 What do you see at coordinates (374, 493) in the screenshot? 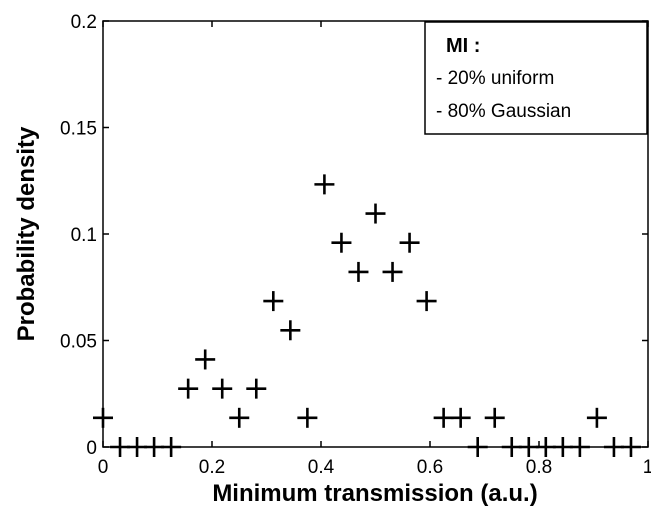
I see `x-axis-title: Minimum transmission (a.u.)` at bounding box center [374, 493].